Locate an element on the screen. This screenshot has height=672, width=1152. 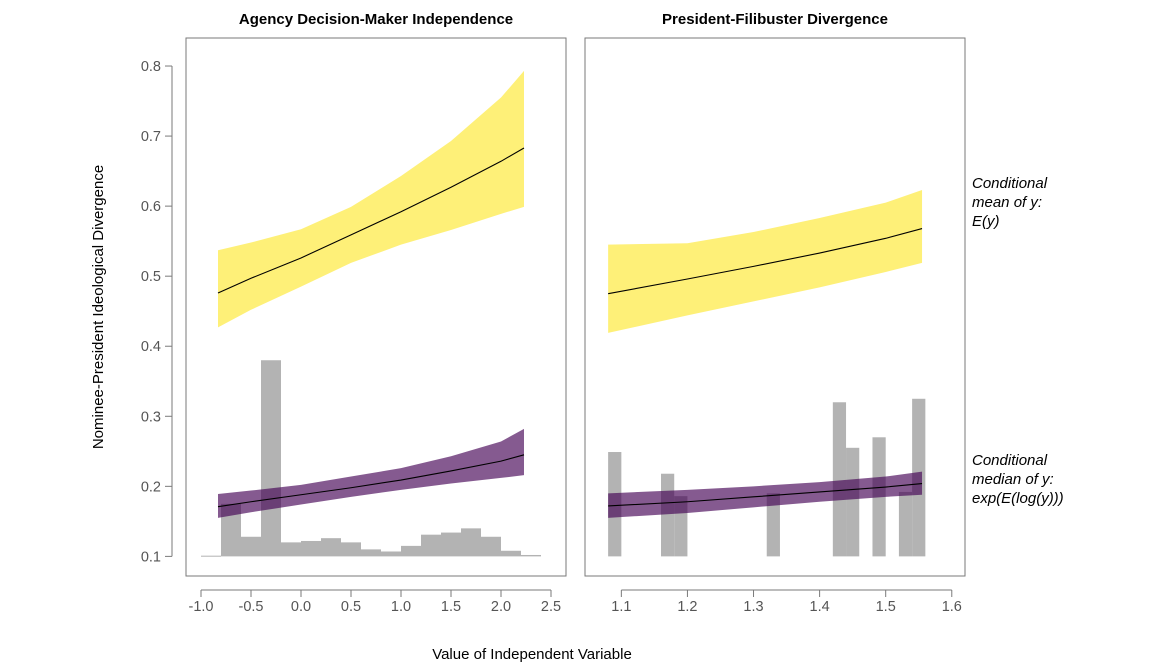
x-tick-label: 2.0 is located at coordinates (501, 607).